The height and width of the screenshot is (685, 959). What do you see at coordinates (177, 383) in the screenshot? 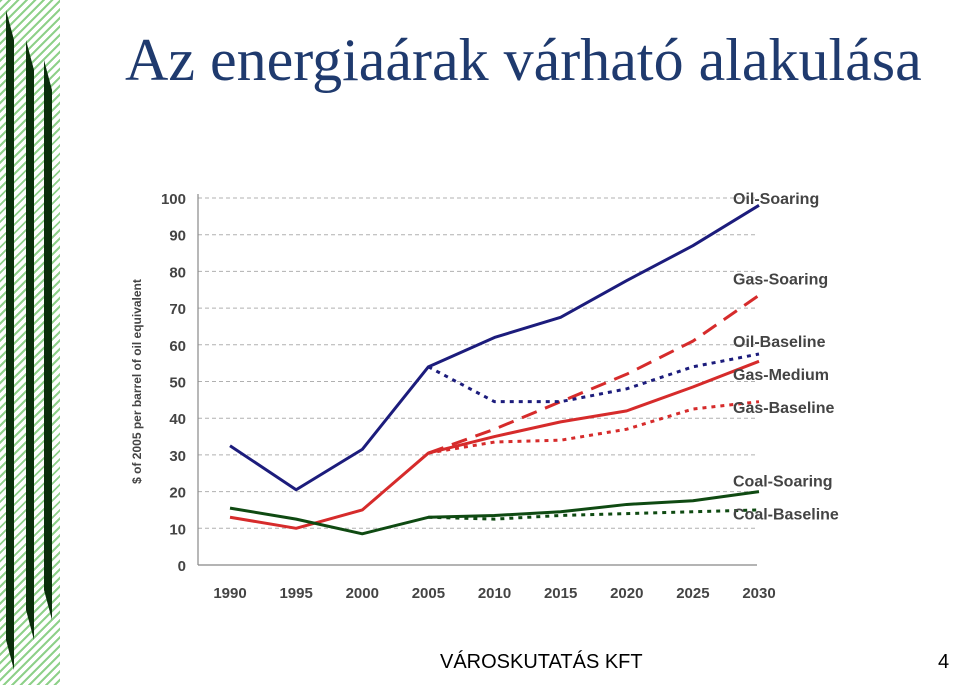
I see `y-tick-label: 50` at bounding box center [177, 383].